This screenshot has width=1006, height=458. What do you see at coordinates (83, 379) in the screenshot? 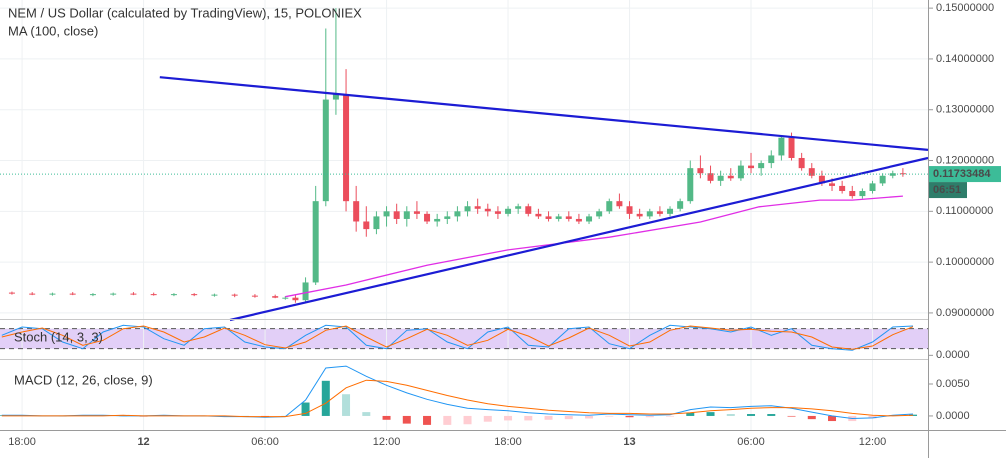
I see `pane-title: MACD (12, 26, close, 9)` at bounding box center [83, 379].